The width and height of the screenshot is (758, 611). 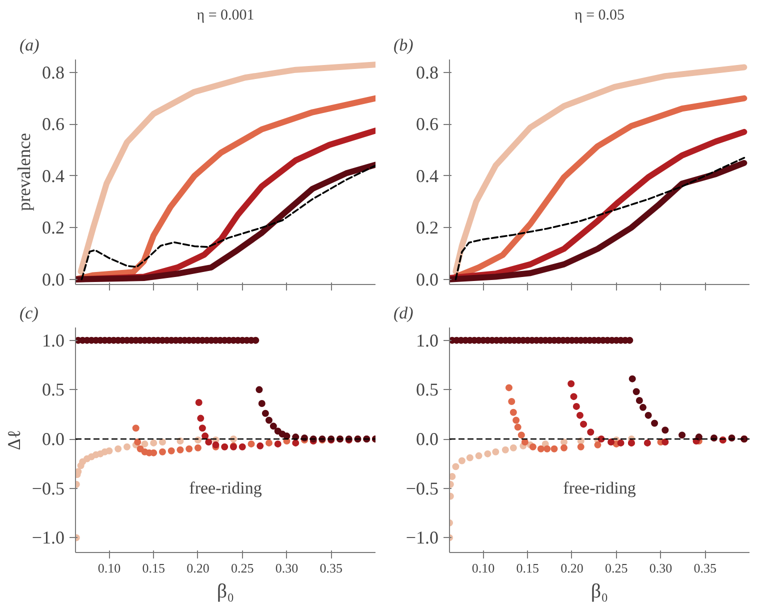 What do you see at coordinates (225, 16) in the screenshot?
I see `chart-title: η = 0.001` at bounding box center [225, 16].